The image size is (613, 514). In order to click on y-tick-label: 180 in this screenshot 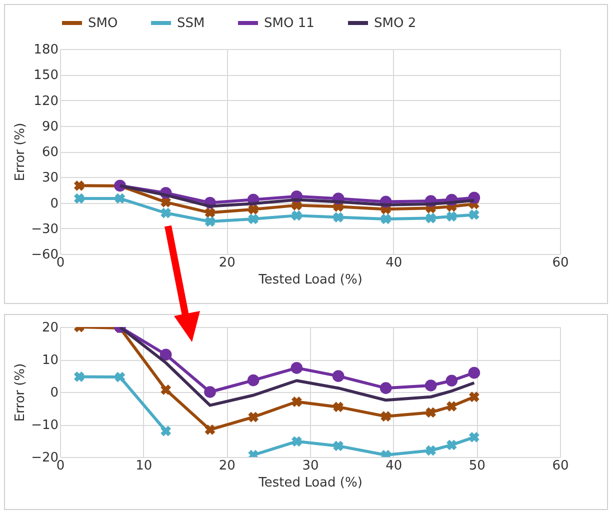, I will do `click(46, 50)`.